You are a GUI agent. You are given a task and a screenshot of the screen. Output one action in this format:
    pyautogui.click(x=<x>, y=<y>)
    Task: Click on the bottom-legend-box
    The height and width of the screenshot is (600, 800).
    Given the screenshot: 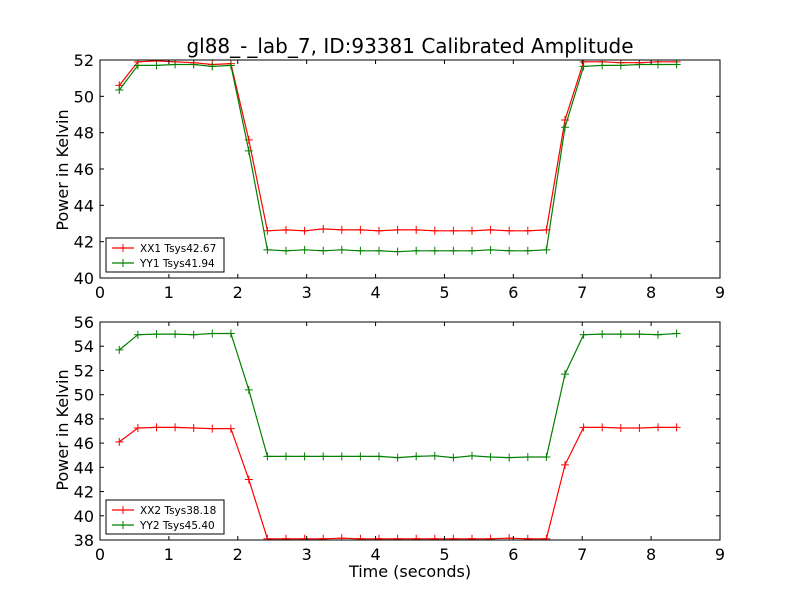 What is the action you would take?
    pyautogui.click(x=165, y=517)
    